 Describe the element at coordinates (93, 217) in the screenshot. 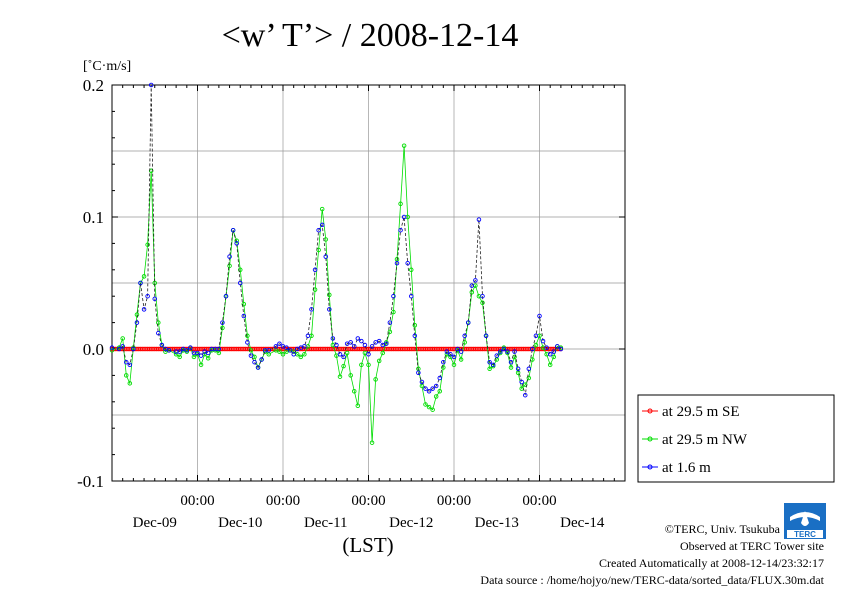

I see `y-tick-label: 0.1` at that location.